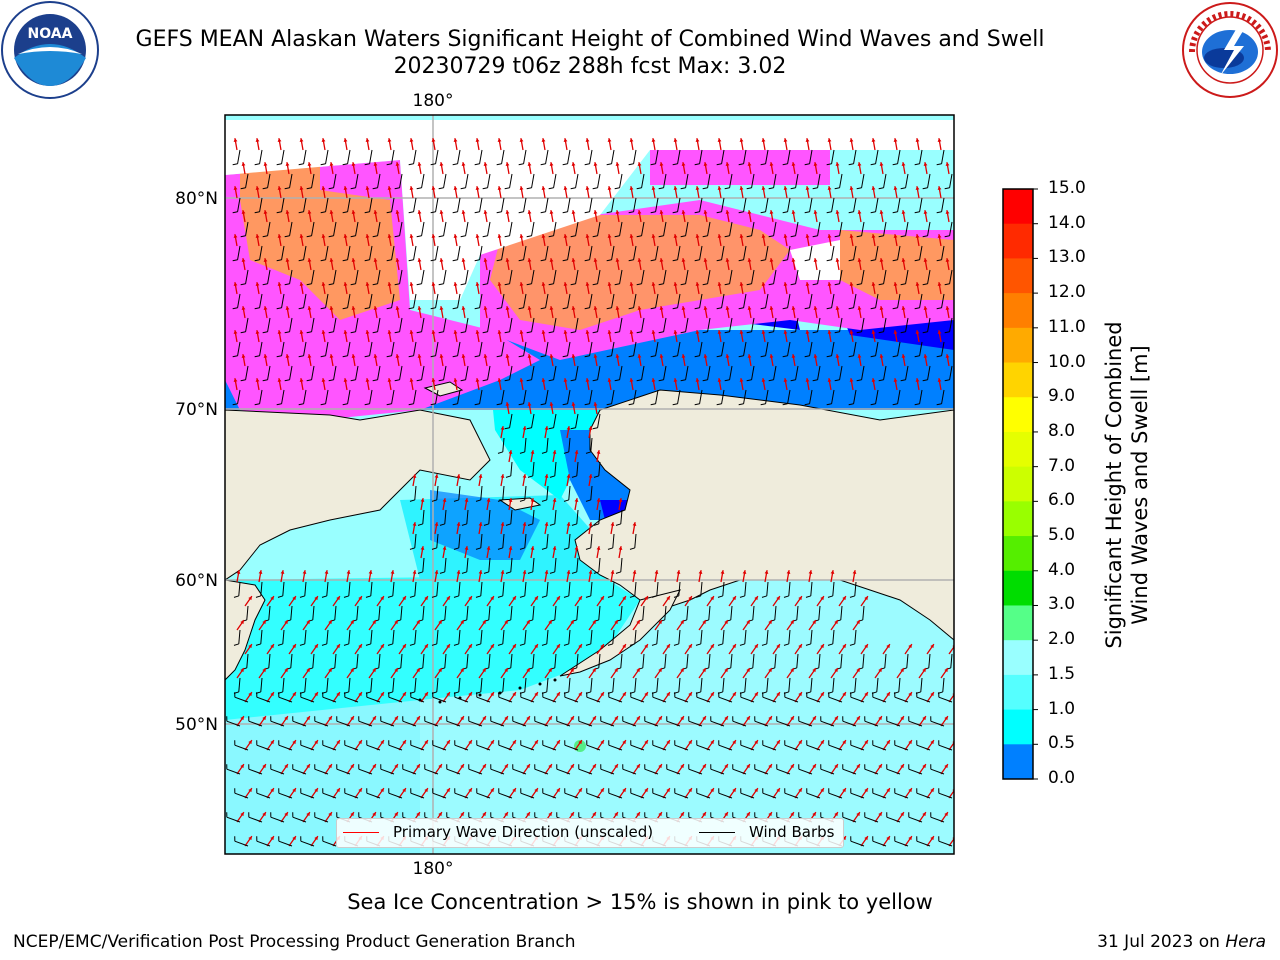 The image size is (1280, 960). I want to click on legend-wind-label: Wind Barbs, so click(792, 832).